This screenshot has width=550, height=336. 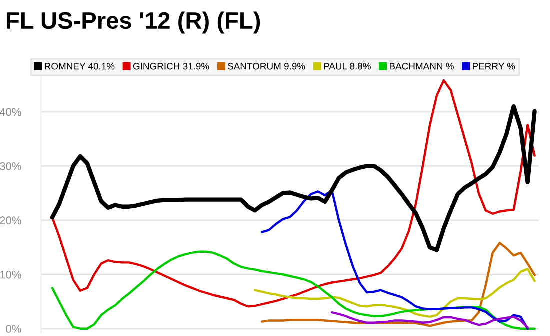 I want to click on y-tick-label: 40%, so click(x=11, y=112).